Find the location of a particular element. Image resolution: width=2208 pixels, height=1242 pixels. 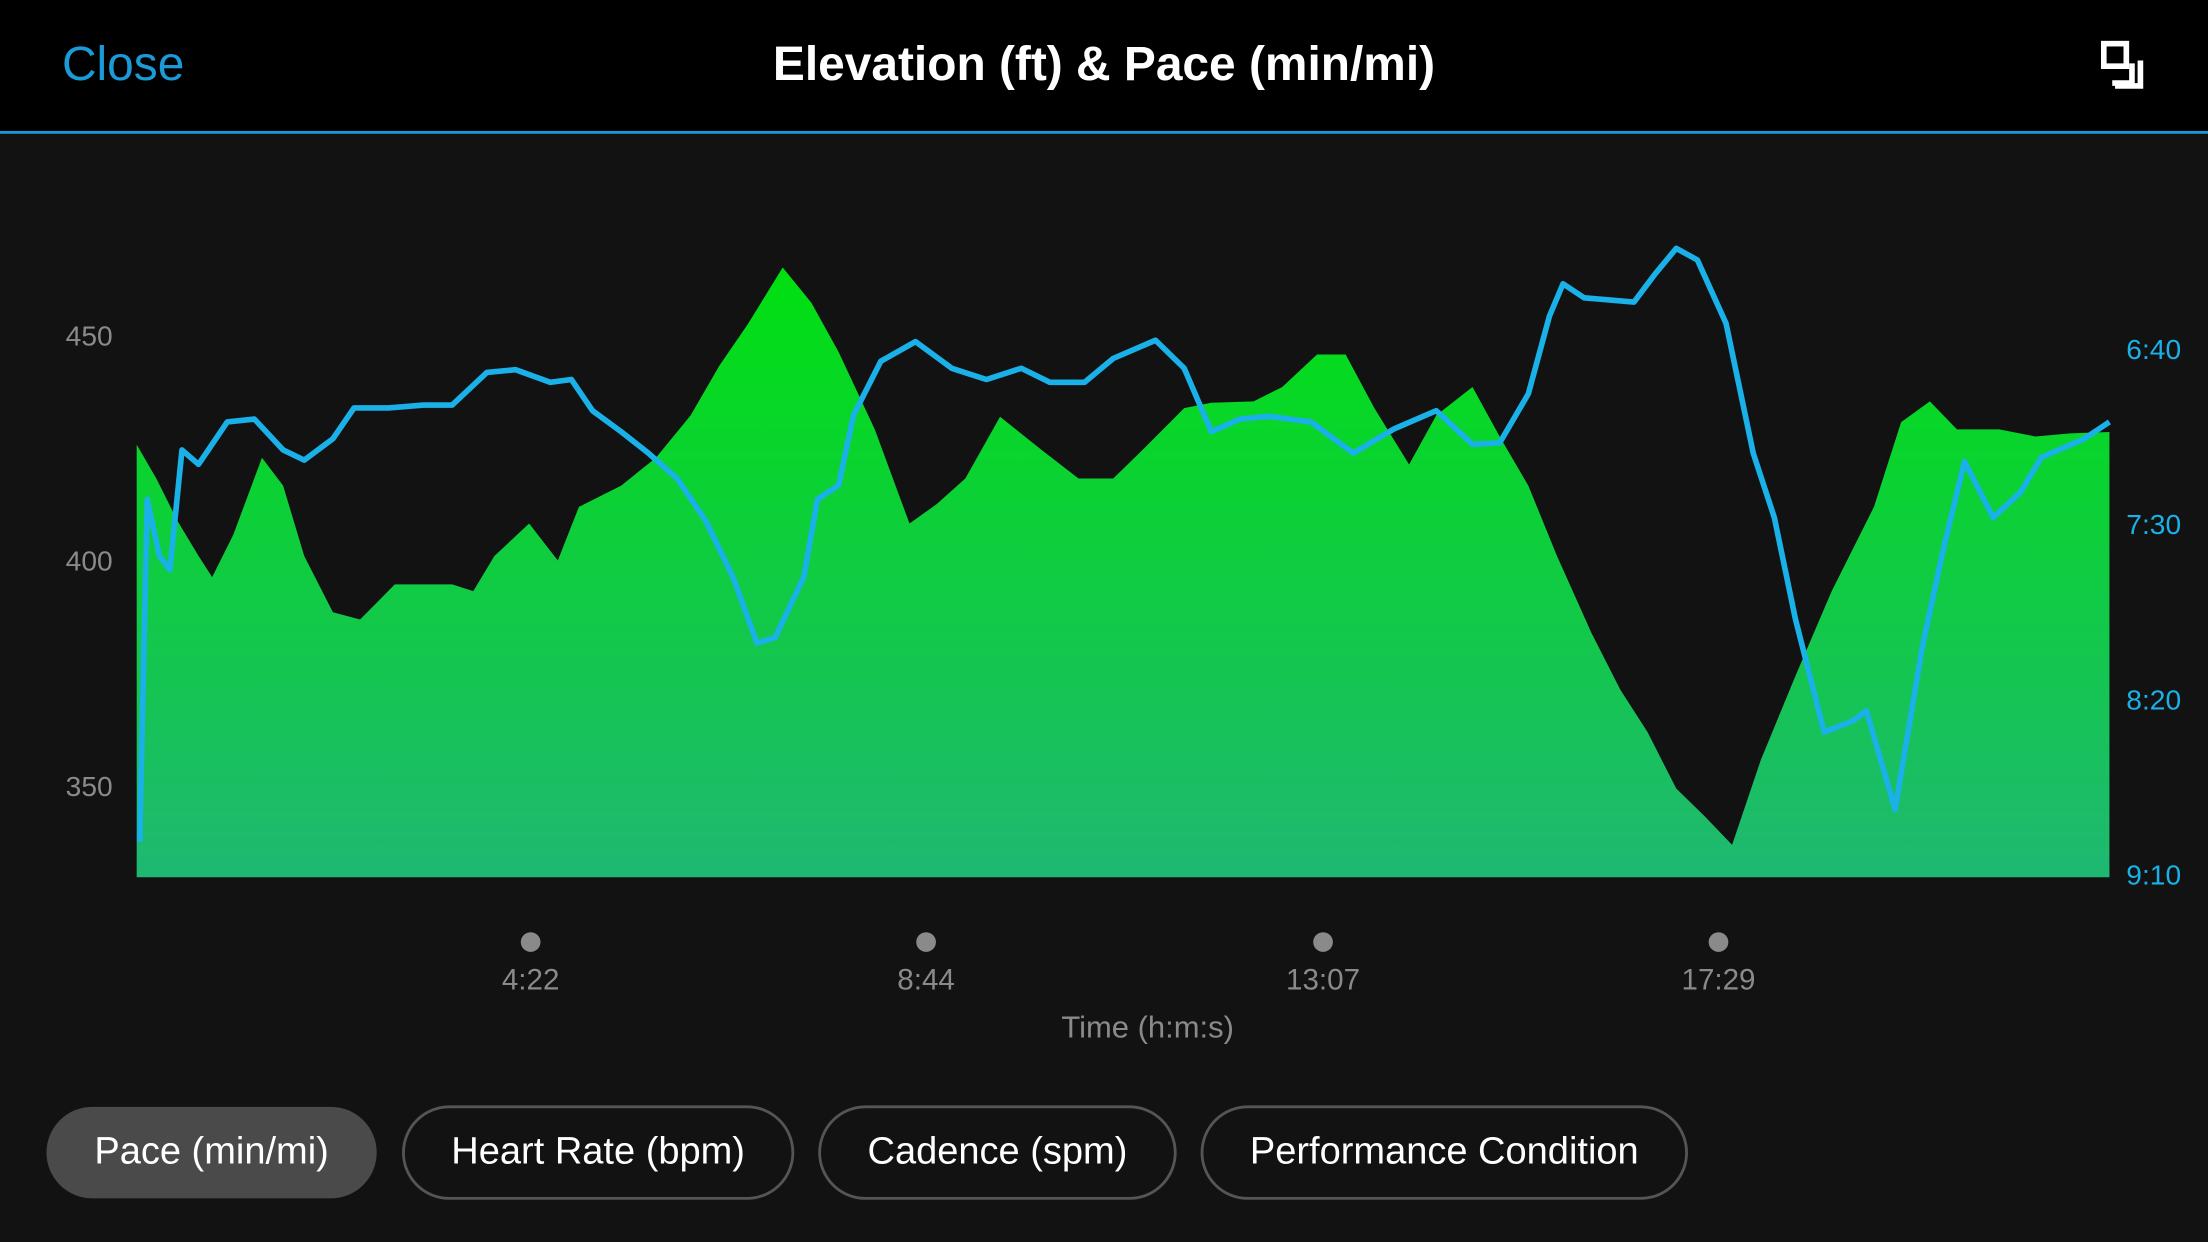

tab-label: Cadence (spm) is located at coordinates (997, 1151).